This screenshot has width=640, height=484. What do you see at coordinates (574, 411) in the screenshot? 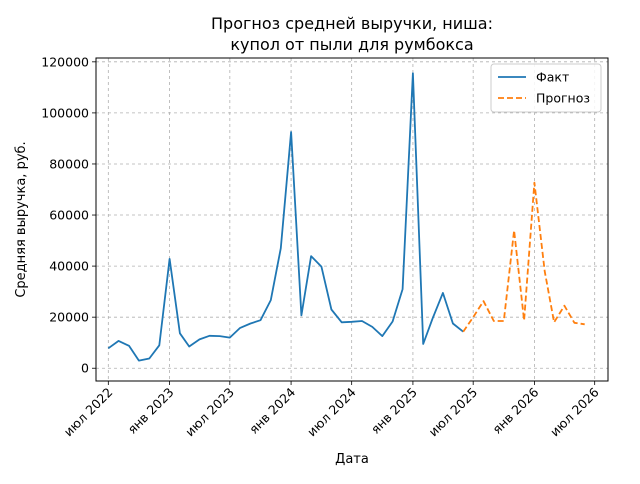
I see `x-tick-label: июл 2026` at bounding box center [574, 411].